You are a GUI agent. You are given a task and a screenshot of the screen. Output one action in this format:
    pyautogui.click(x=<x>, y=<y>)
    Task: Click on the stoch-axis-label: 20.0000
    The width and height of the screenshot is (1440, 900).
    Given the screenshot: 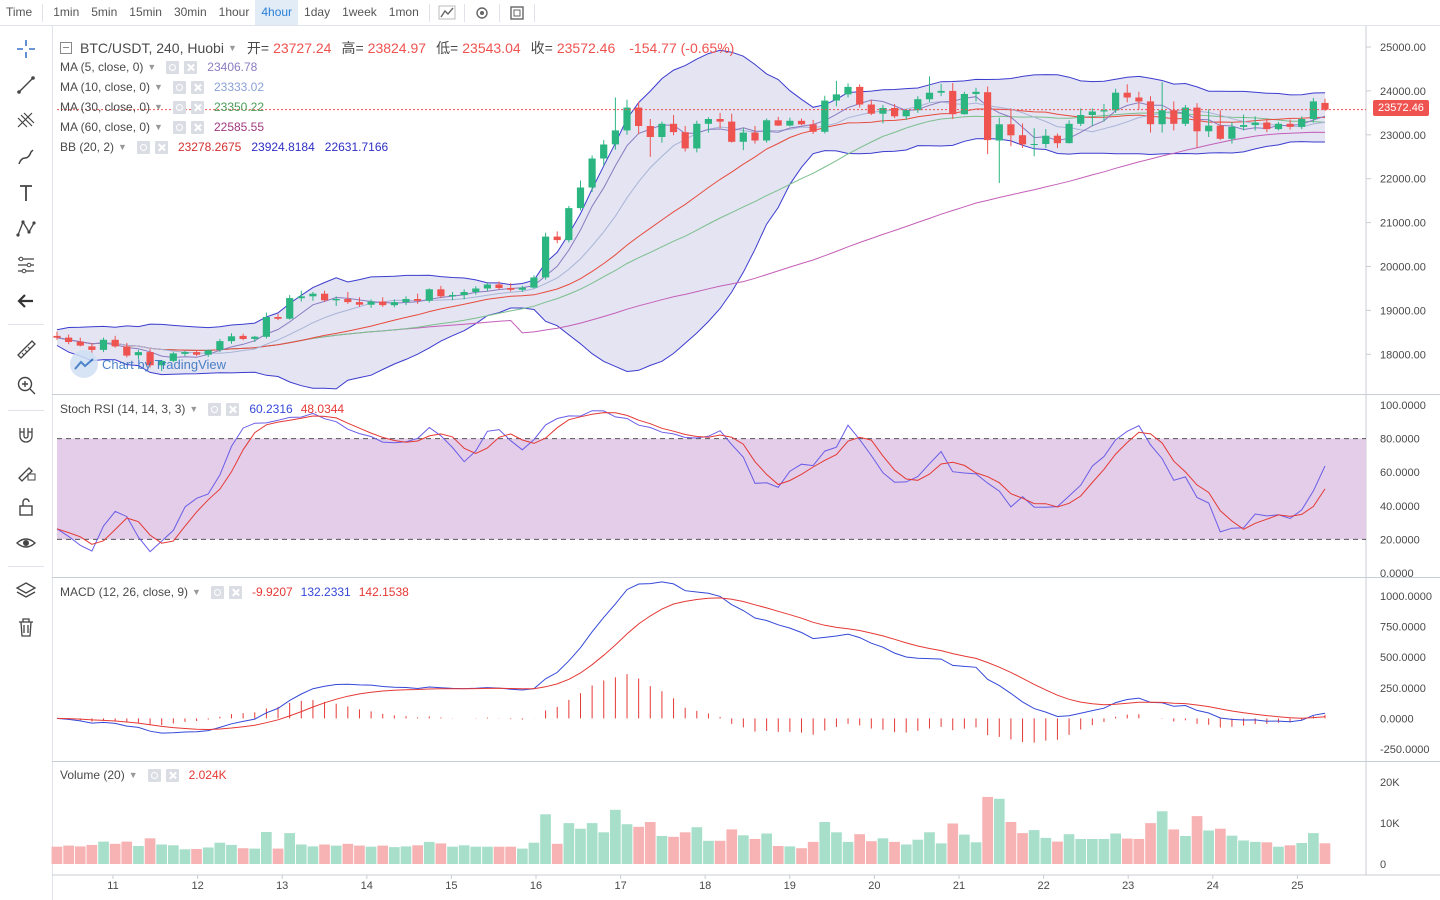 What is the action you would take?
    pyautogui.click(x=1400, y=540)
    